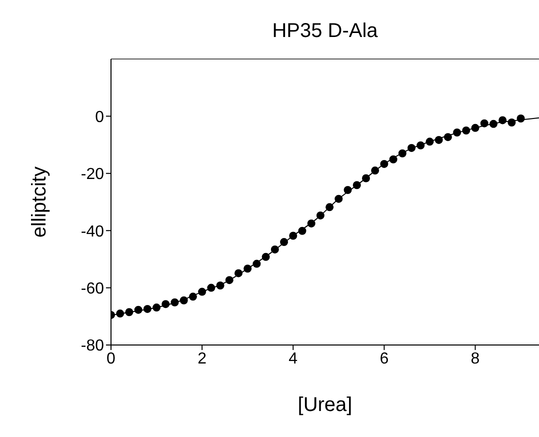 This screenshot has height=437, width=539. What do you see at coordinates (475, 359) in the screenshot?
I see `x-tick-label: 8` at bounding box center [475, 359].